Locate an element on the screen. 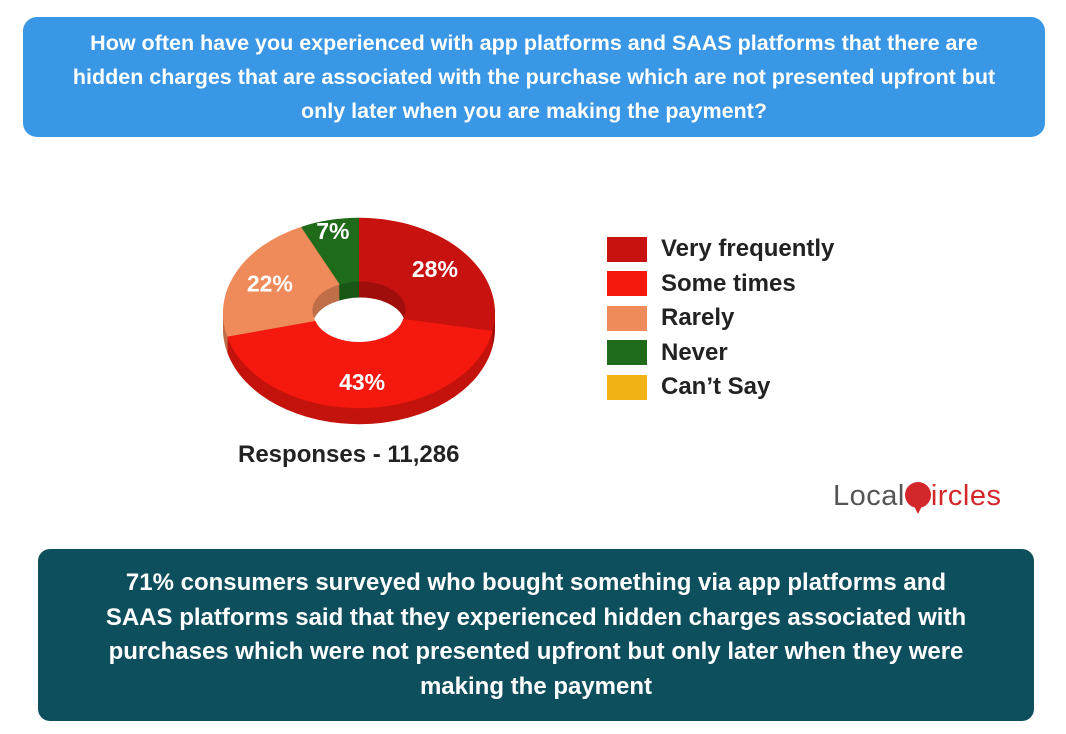  slice-rarely is located at coordinates (281, 281).